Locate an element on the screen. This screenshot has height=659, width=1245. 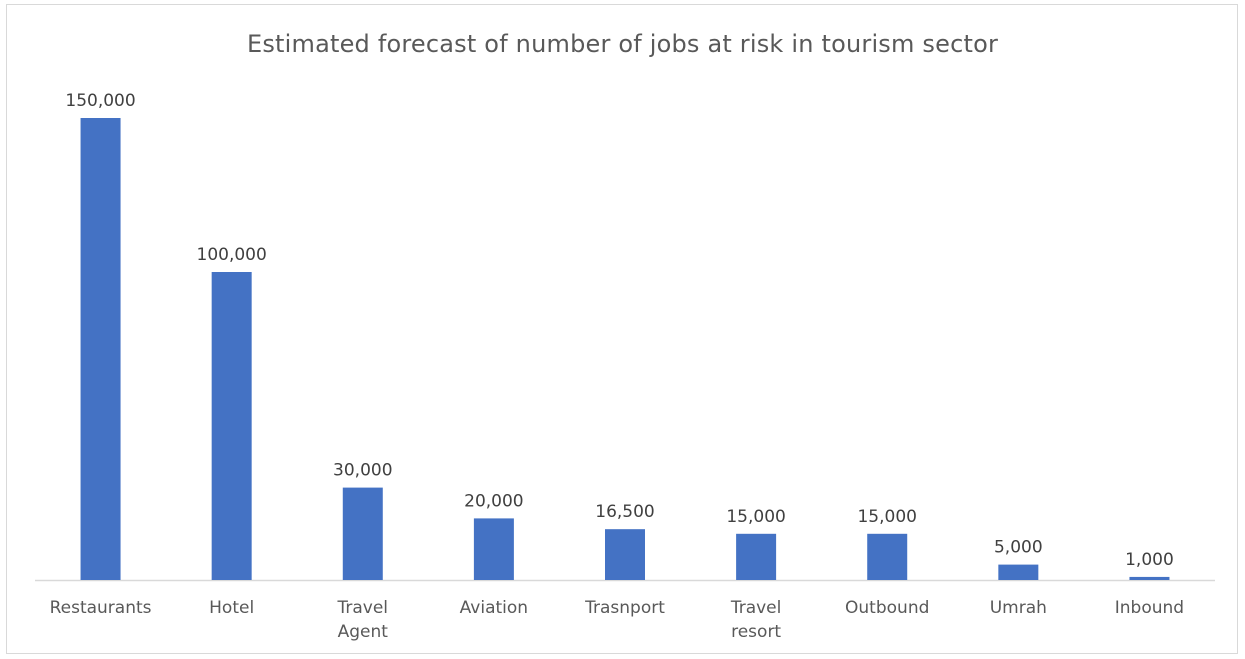
category-tick-label: Umrah is located at coordinates (1018, 608).